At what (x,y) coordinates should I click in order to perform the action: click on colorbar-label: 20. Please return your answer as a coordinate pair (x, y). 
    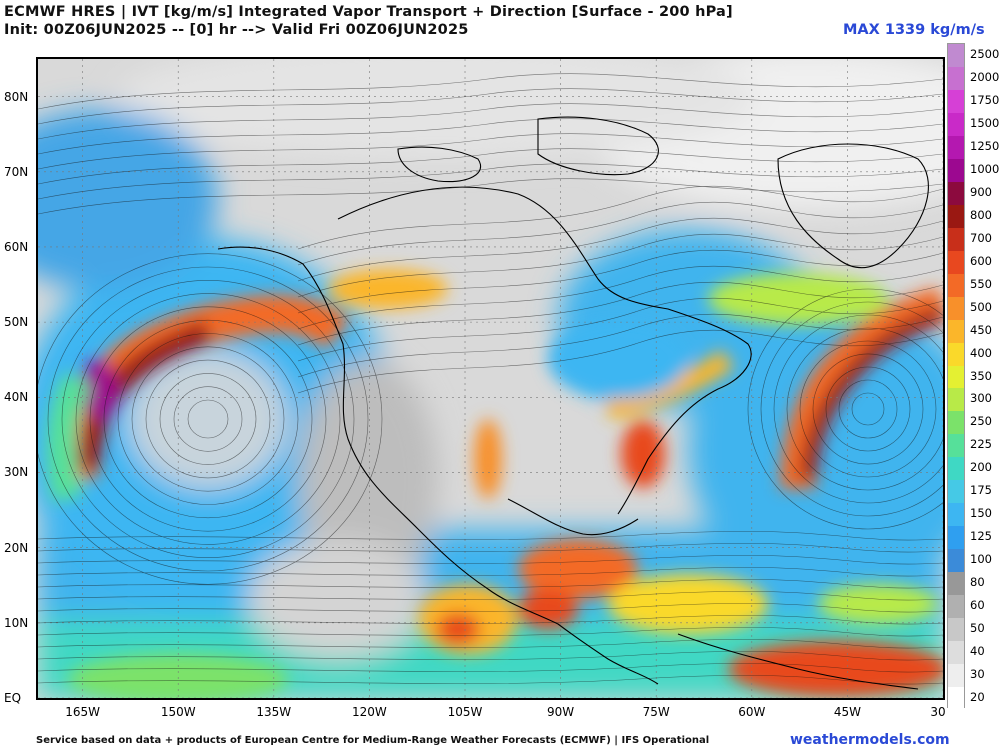
    Looking at the image, I should click on (977, 696).